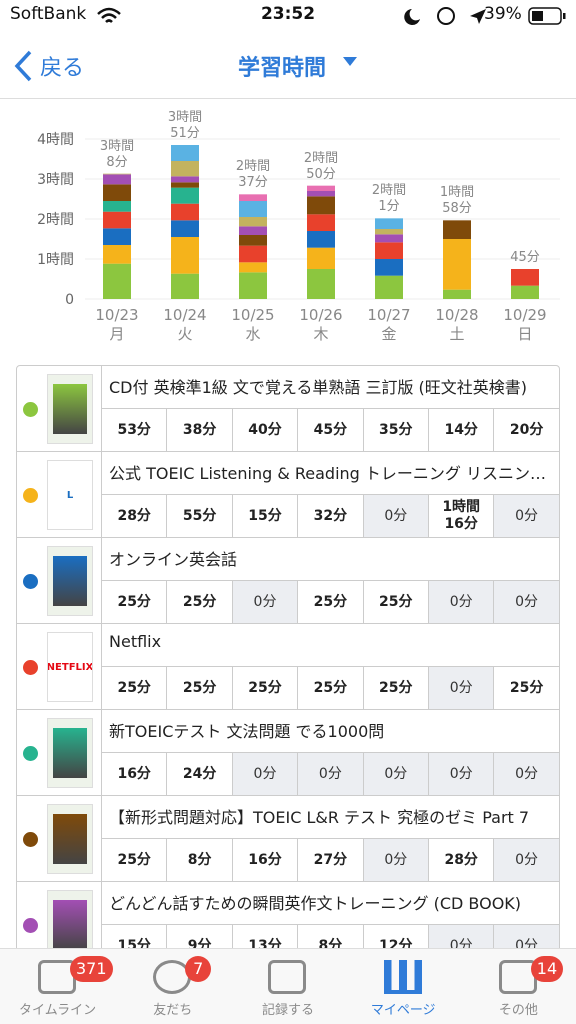 Image resolution: width=576 pixels, height=1024 pixels. I want to click on minutes-cell: 28分, so click(461, 859).